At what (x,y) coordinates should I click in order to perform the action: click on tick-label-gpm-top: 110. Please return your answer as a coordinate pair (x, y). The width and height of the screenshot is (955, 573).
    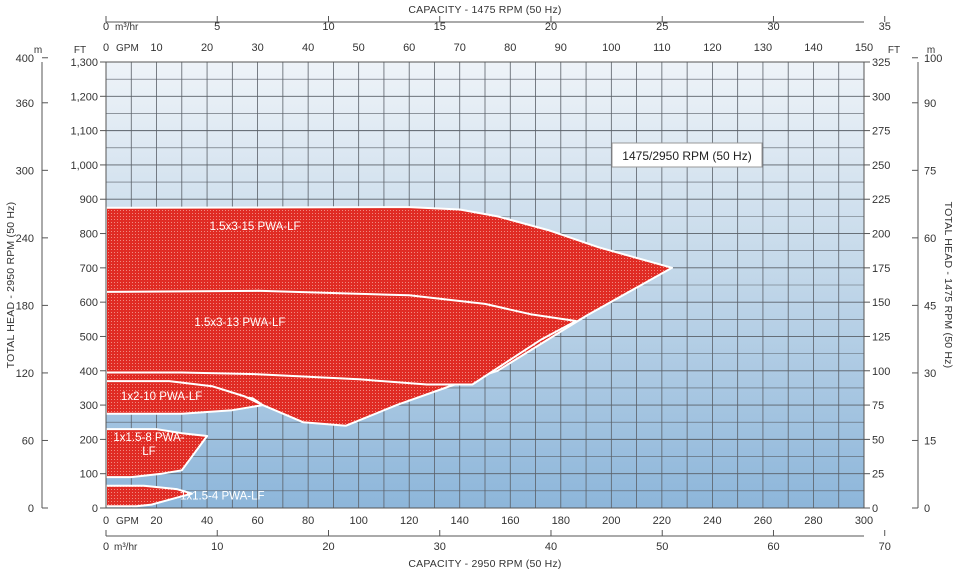
    Looking at the image, I should click on (662, 48).